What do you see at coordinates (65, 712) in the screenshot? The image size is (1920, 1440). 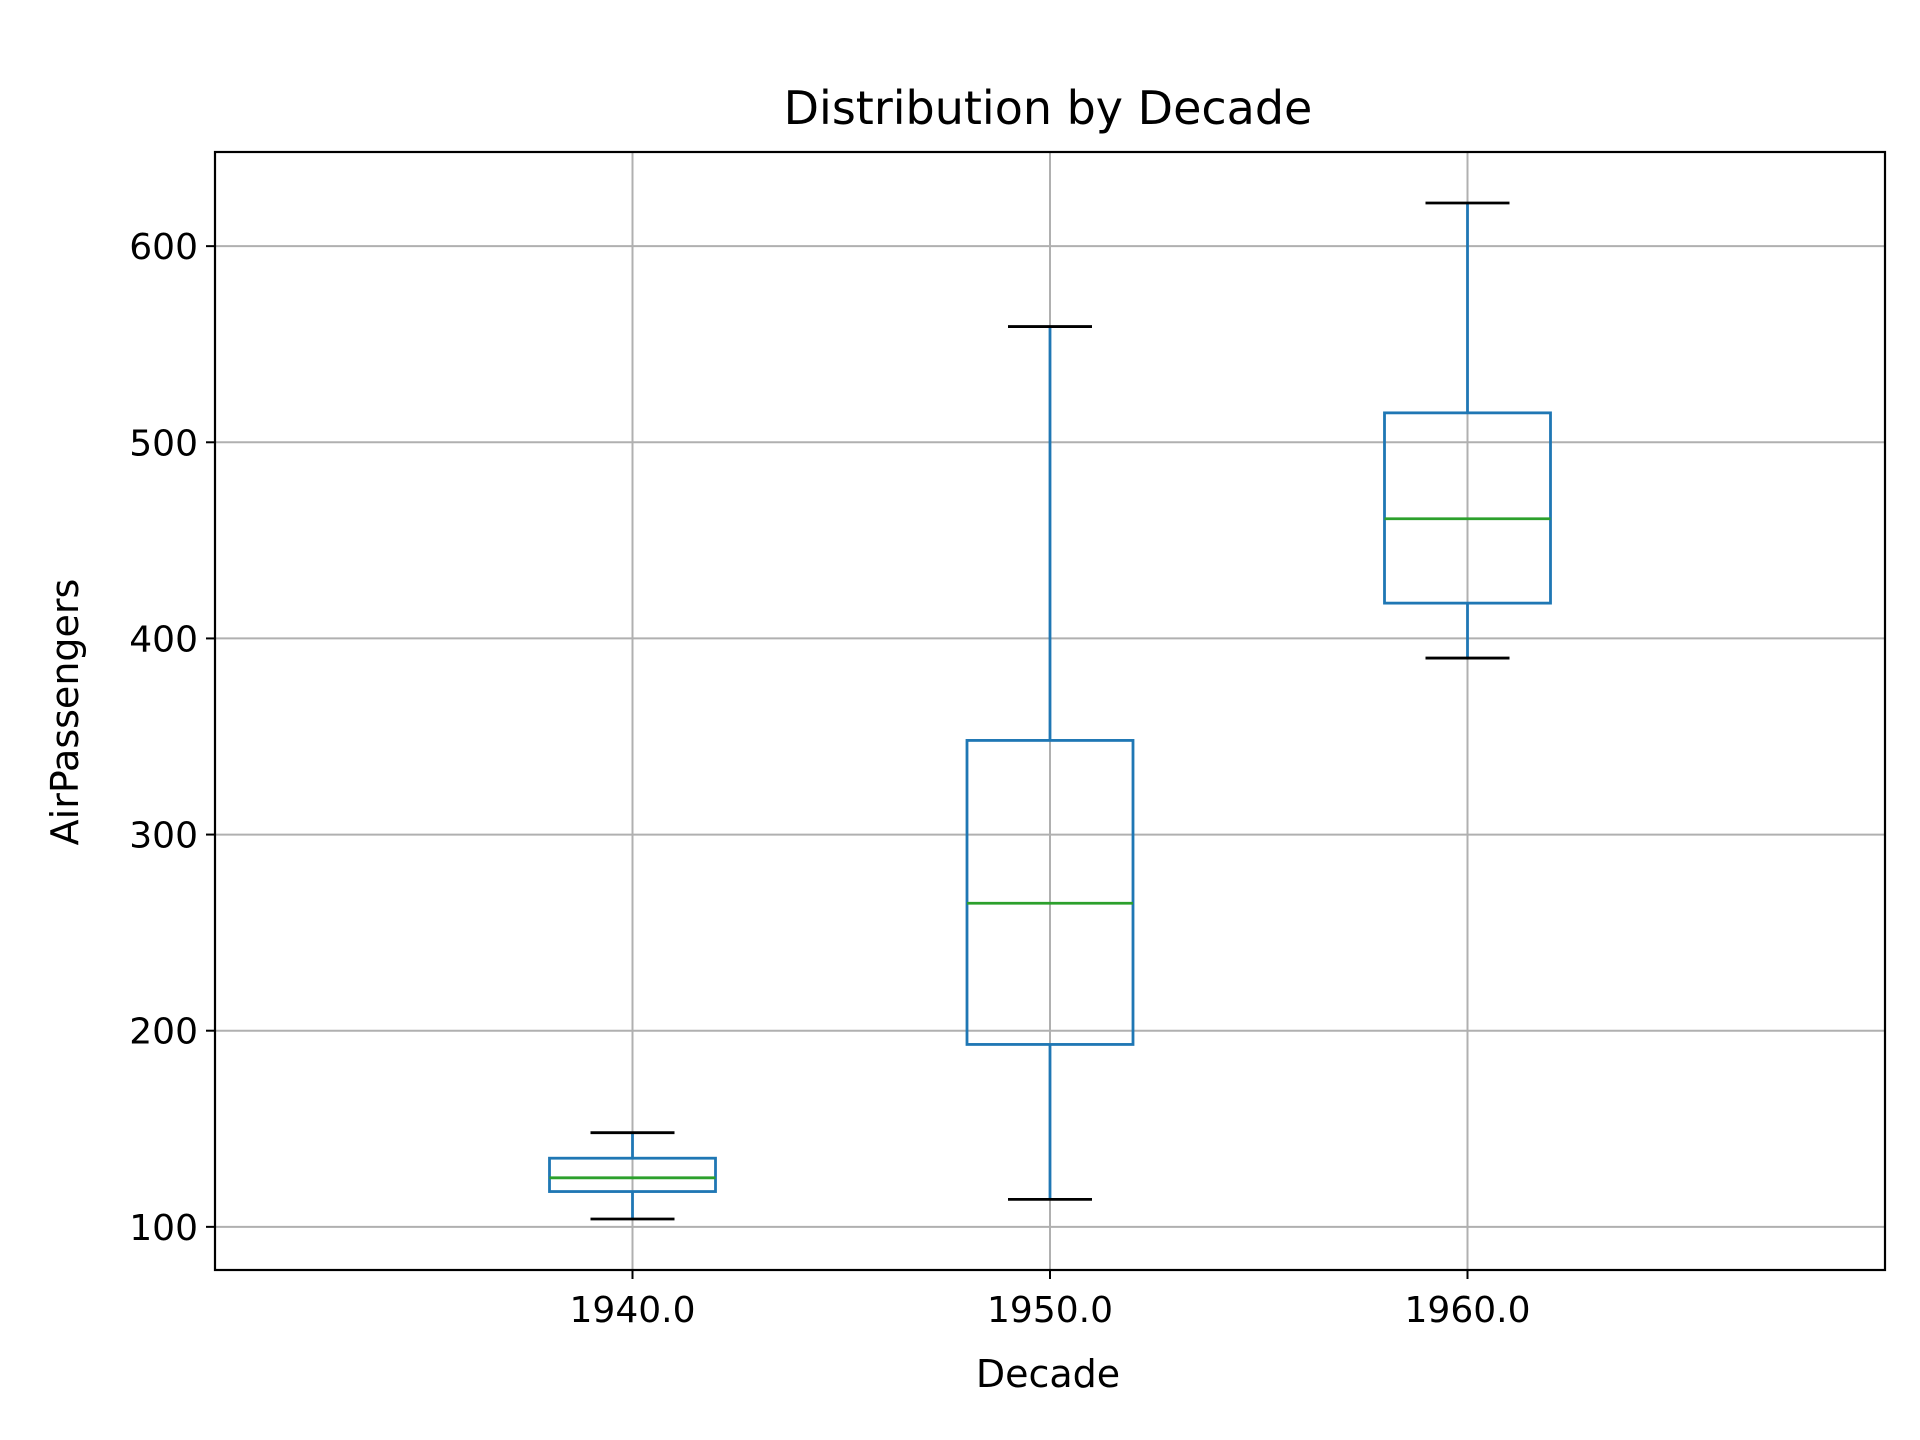 I see `y-axis-label: AirPassengers` at bounding box center [65, 712].